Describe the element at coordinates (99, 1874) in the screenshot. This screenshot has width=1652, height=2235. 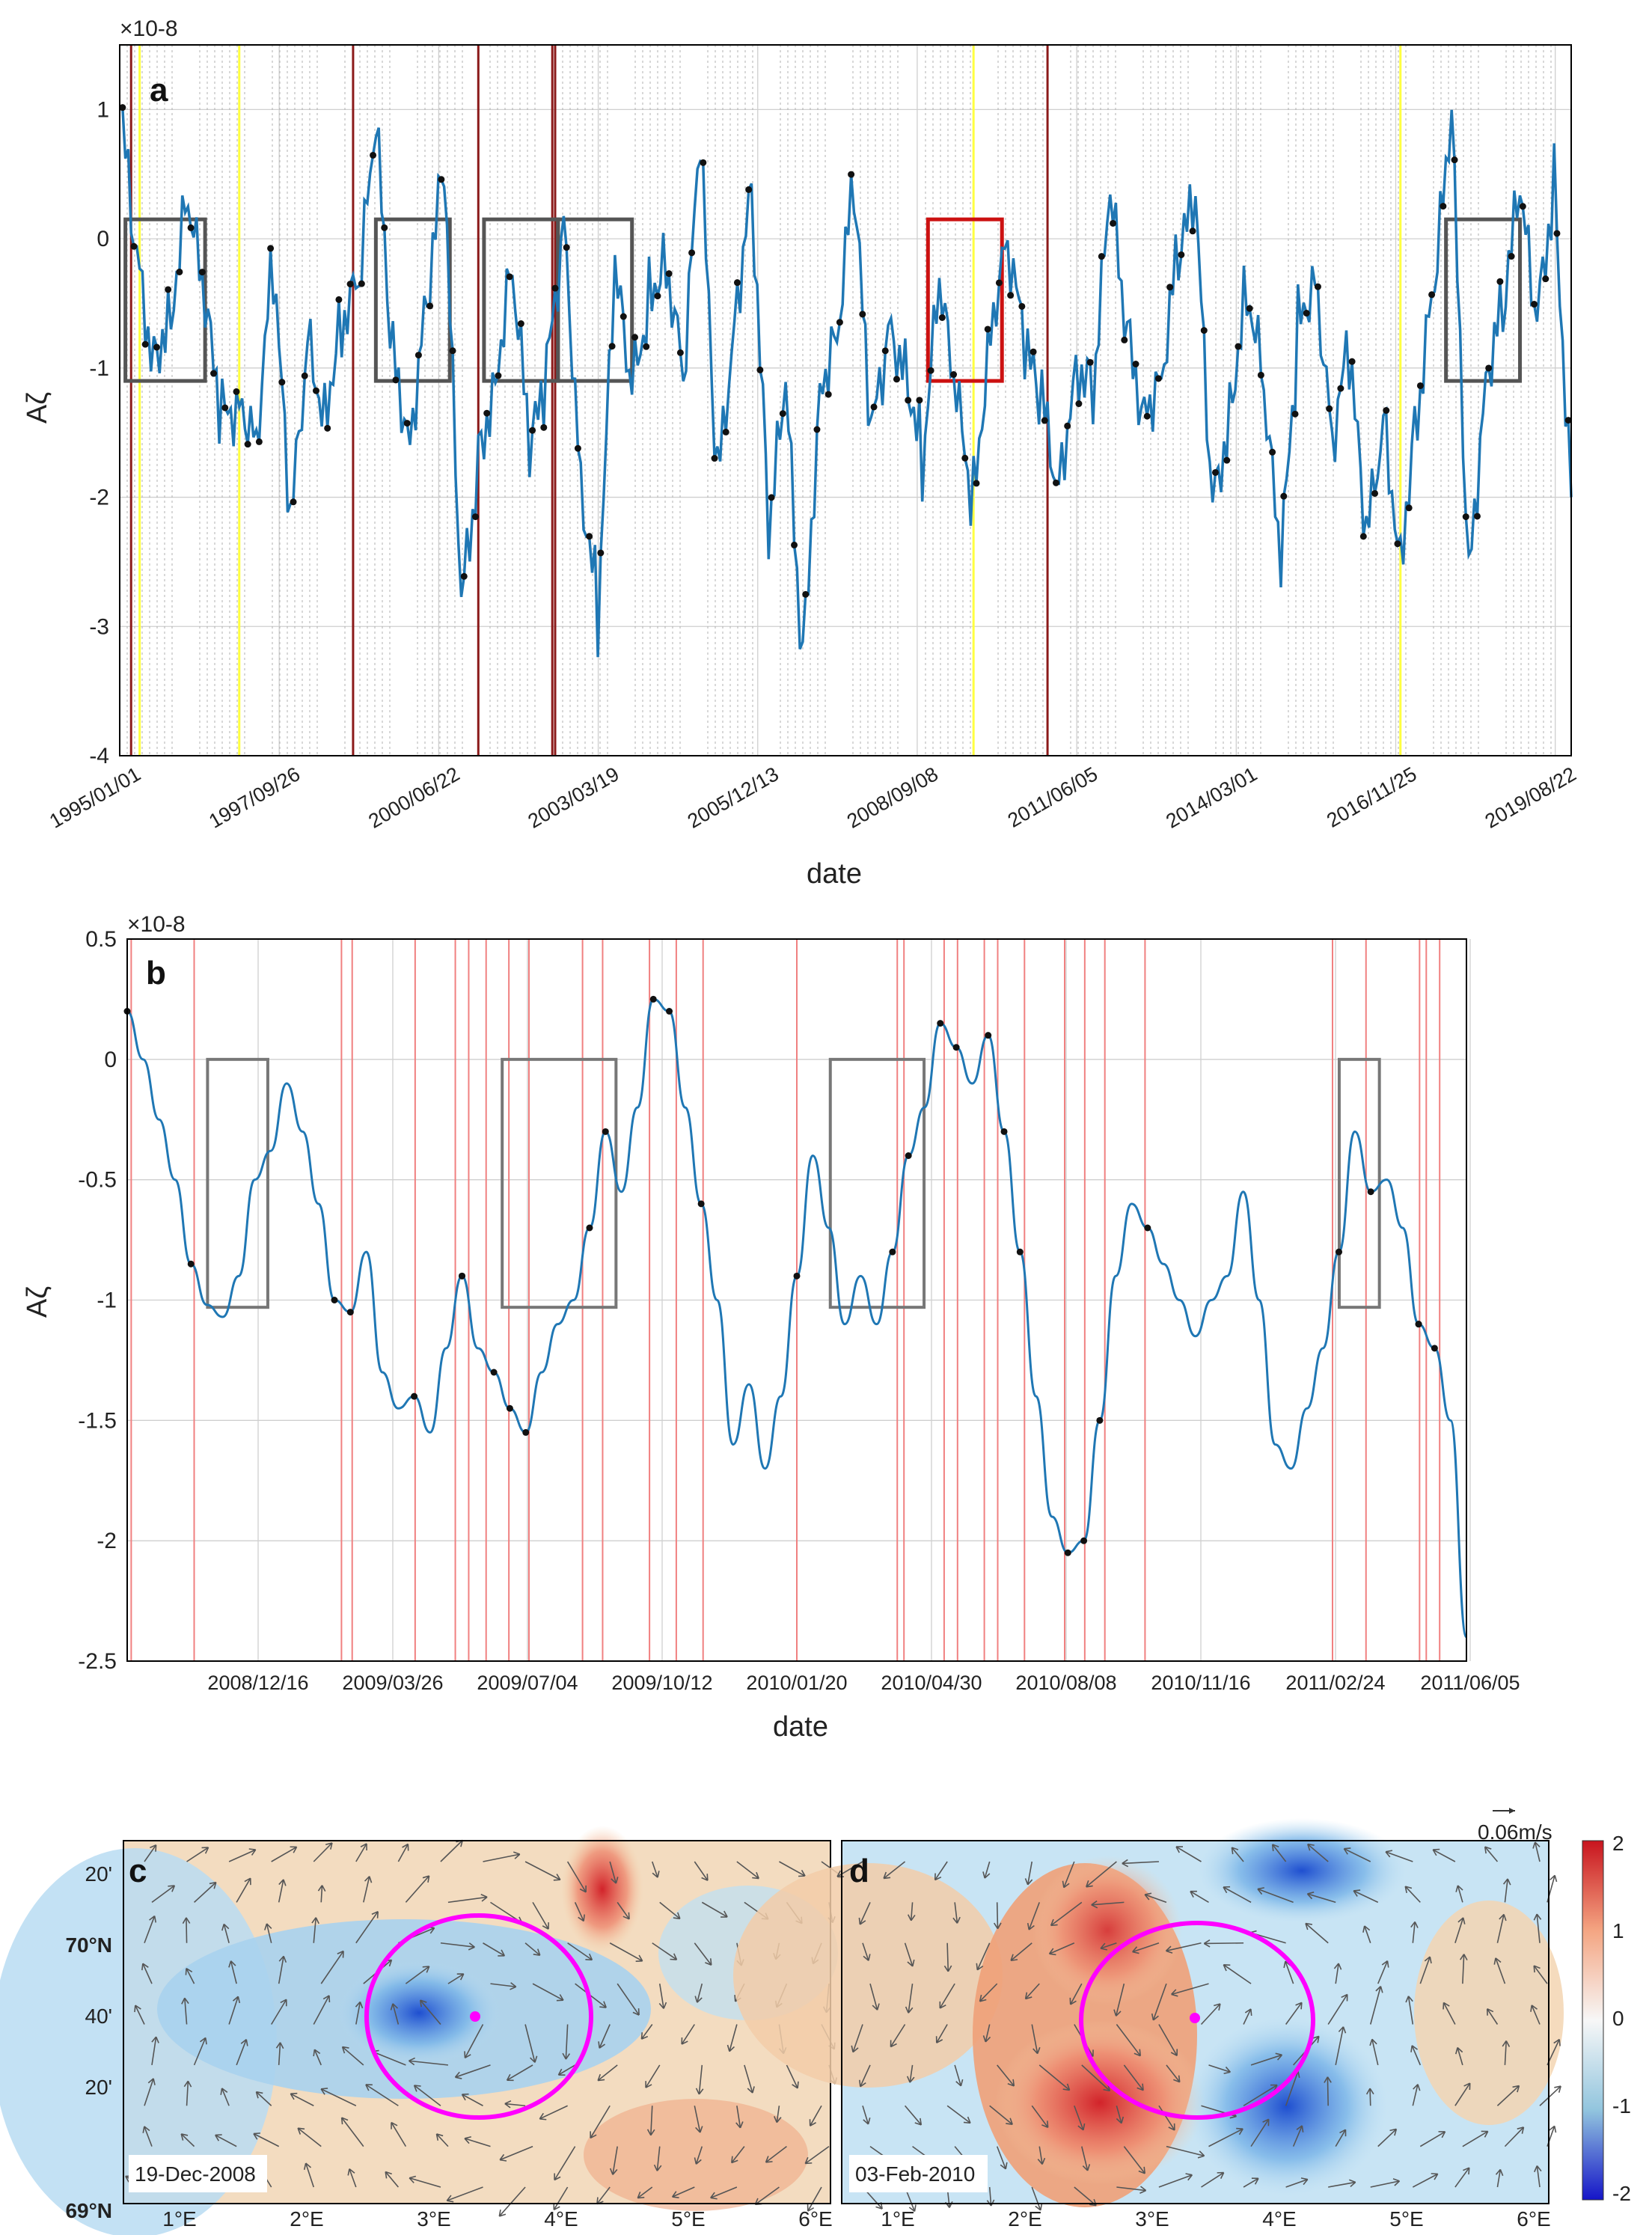
I see `map-lat-tick: 20'` at that location.